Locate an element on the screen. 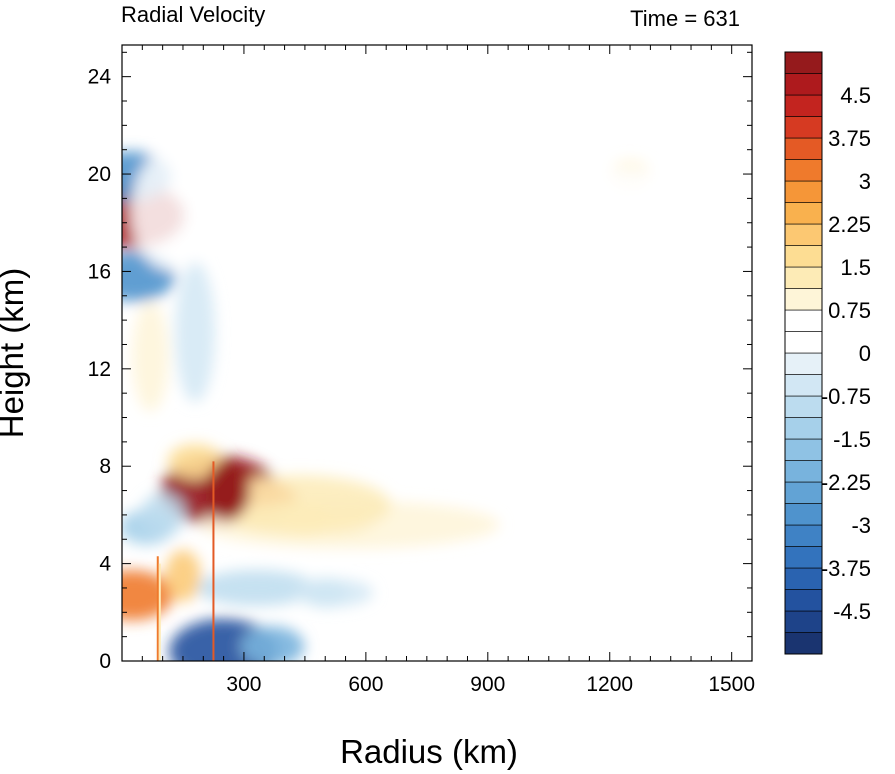 The height and width of the screenshot is (774, 895). colorbar-label: 2.25 is located at coordinates (849, 224).